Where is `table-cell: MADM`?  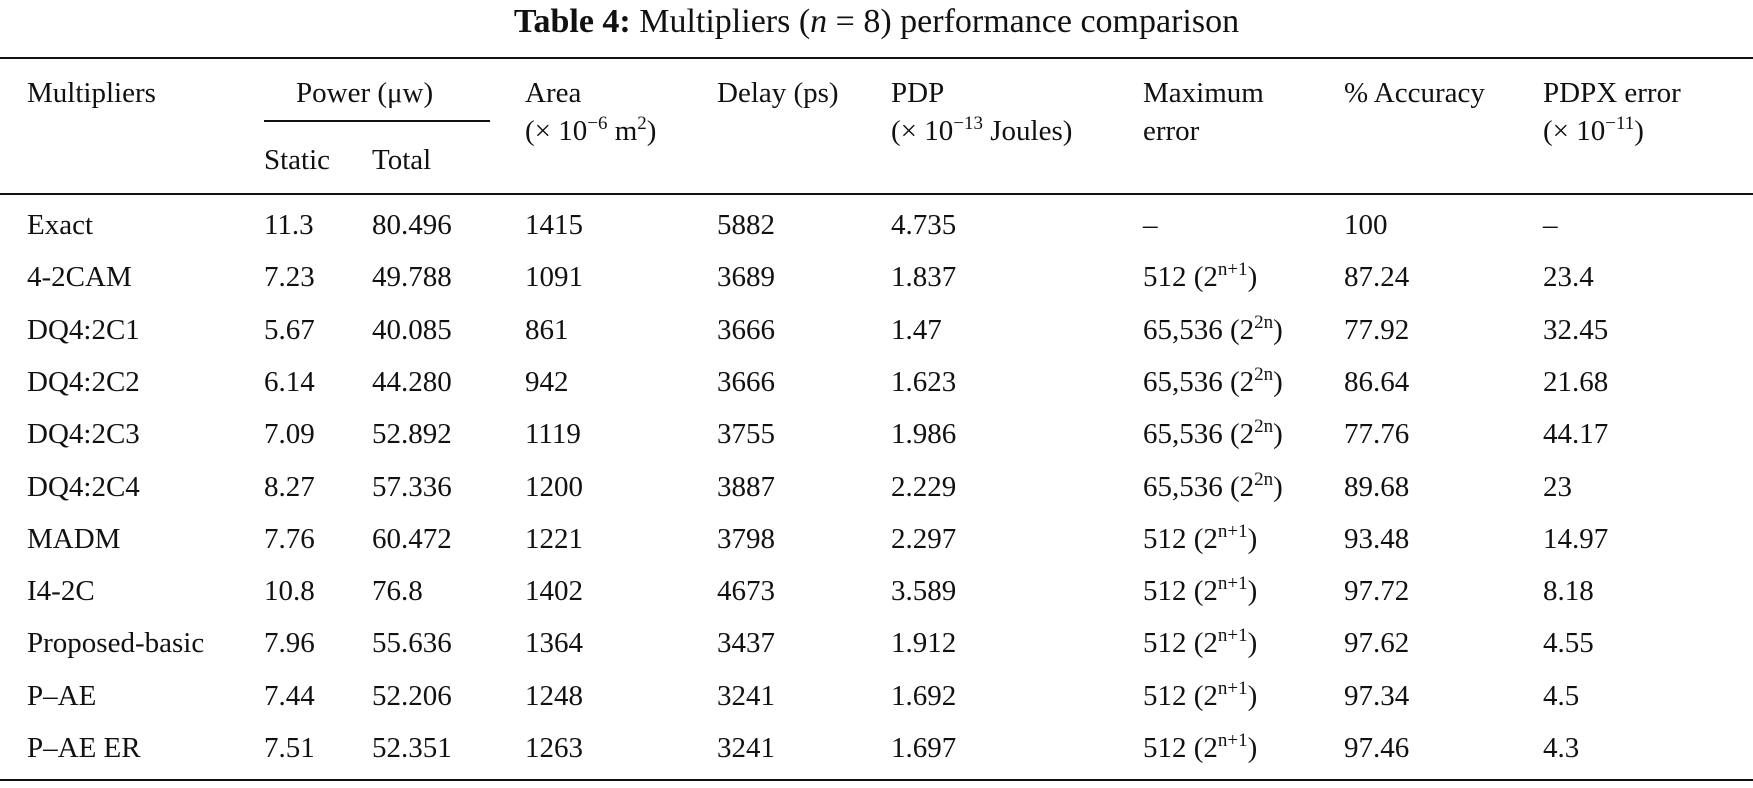
table-cell: MADM is located at coordinates (74, 538).